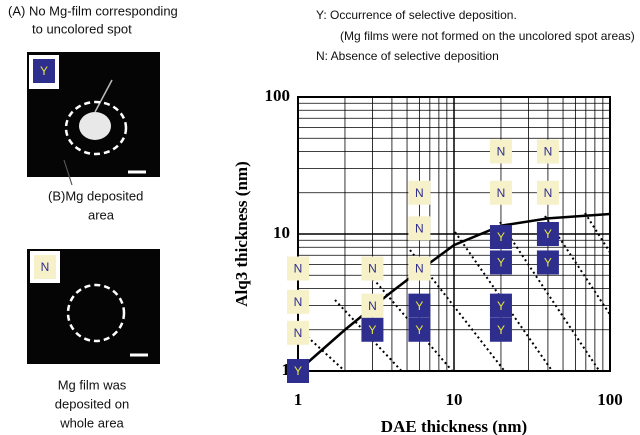  What do you see at coordinates (278, 95) in the screenshot?
I see `y-tick-label: 100` at bounding box center [278, 95].